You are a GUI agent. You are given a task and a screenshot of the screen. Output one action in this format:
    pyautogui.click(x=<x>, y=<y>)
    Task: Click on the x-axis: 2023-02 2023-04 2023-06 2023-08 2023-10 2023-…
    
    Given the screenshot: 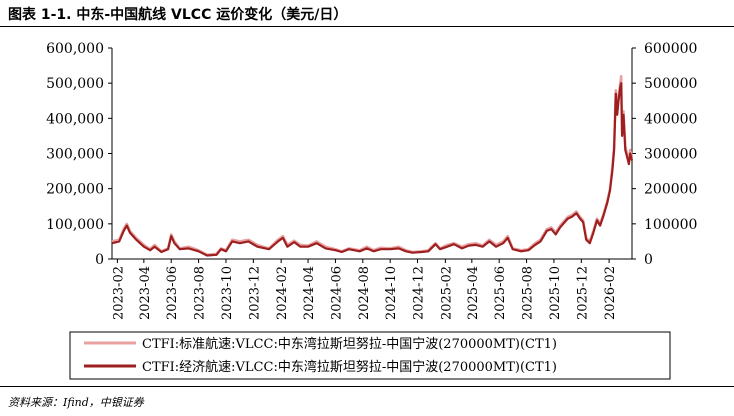 What is the action you would take?
    pyautogui.click(x=364, y=289)
    